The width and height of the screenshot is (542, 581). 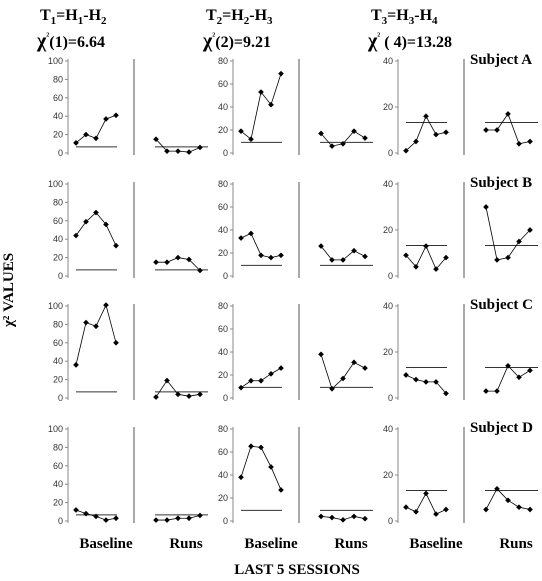 I want to click on column-chi-square-stat: χ² ( 4)=13.28, so click(x=409, y=41).